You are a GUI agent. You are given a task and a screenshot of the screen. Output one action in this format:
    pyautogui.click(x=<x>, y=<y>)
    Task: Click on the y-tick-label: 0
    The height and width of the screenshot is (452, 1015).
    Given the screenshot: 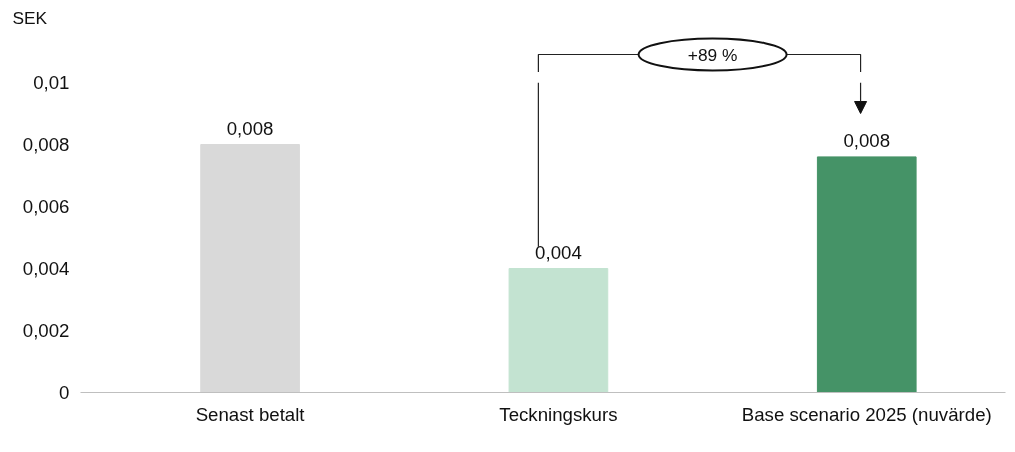 What is the action you would take?
    pyautogui.click(x=64, y=392)
    